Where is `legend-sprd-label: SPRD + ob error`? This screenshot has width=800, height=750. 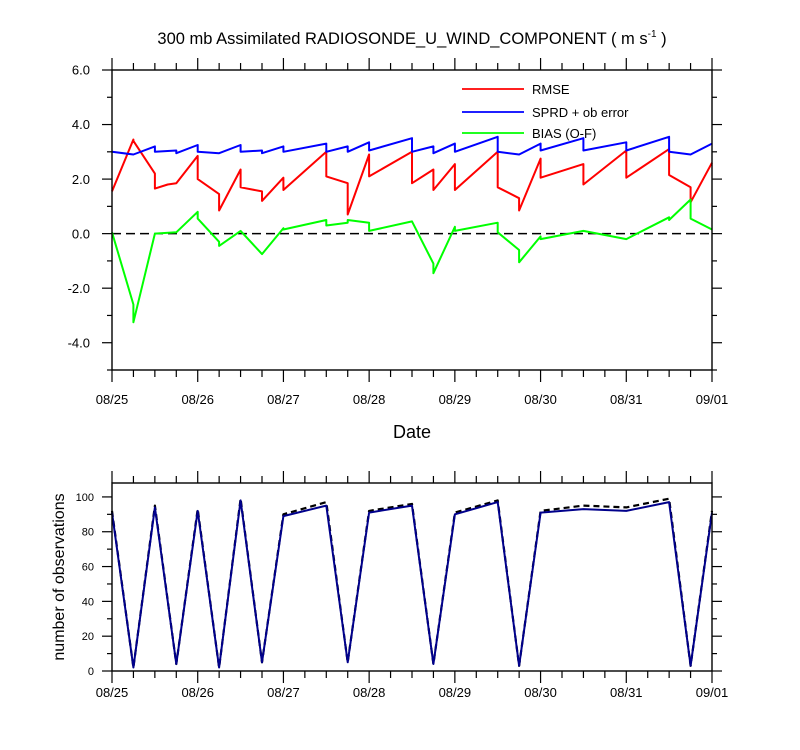
legend-sprd-label: SPRD + ob error is located at coordinates (580, 112).